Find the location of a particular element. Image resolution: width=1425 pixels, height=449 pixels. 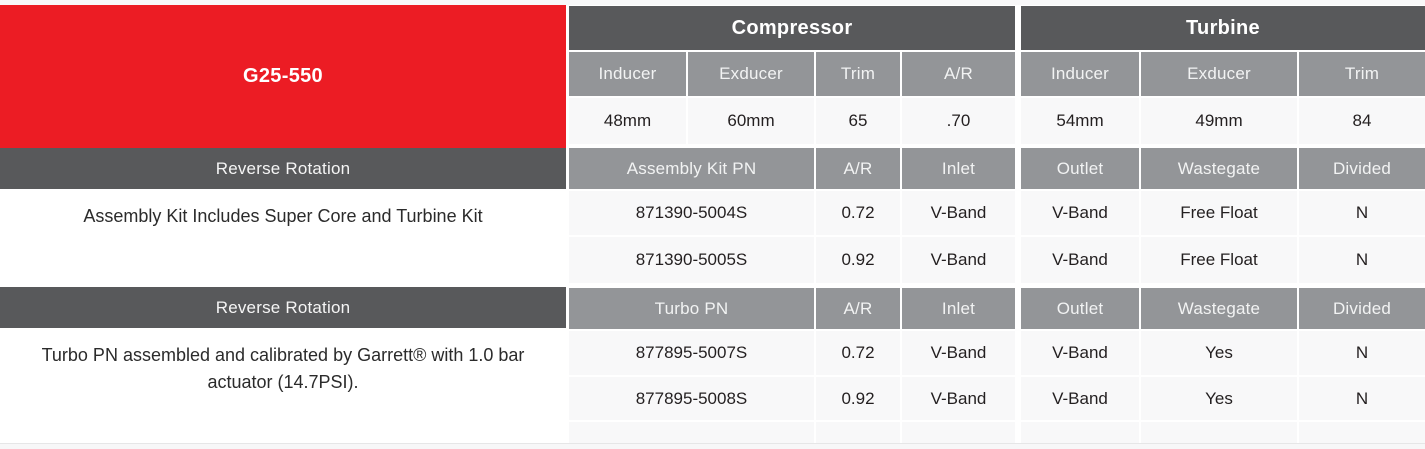

reverse-rotation-band-1: Reverse Rotation is located at coordinates (283, 168).